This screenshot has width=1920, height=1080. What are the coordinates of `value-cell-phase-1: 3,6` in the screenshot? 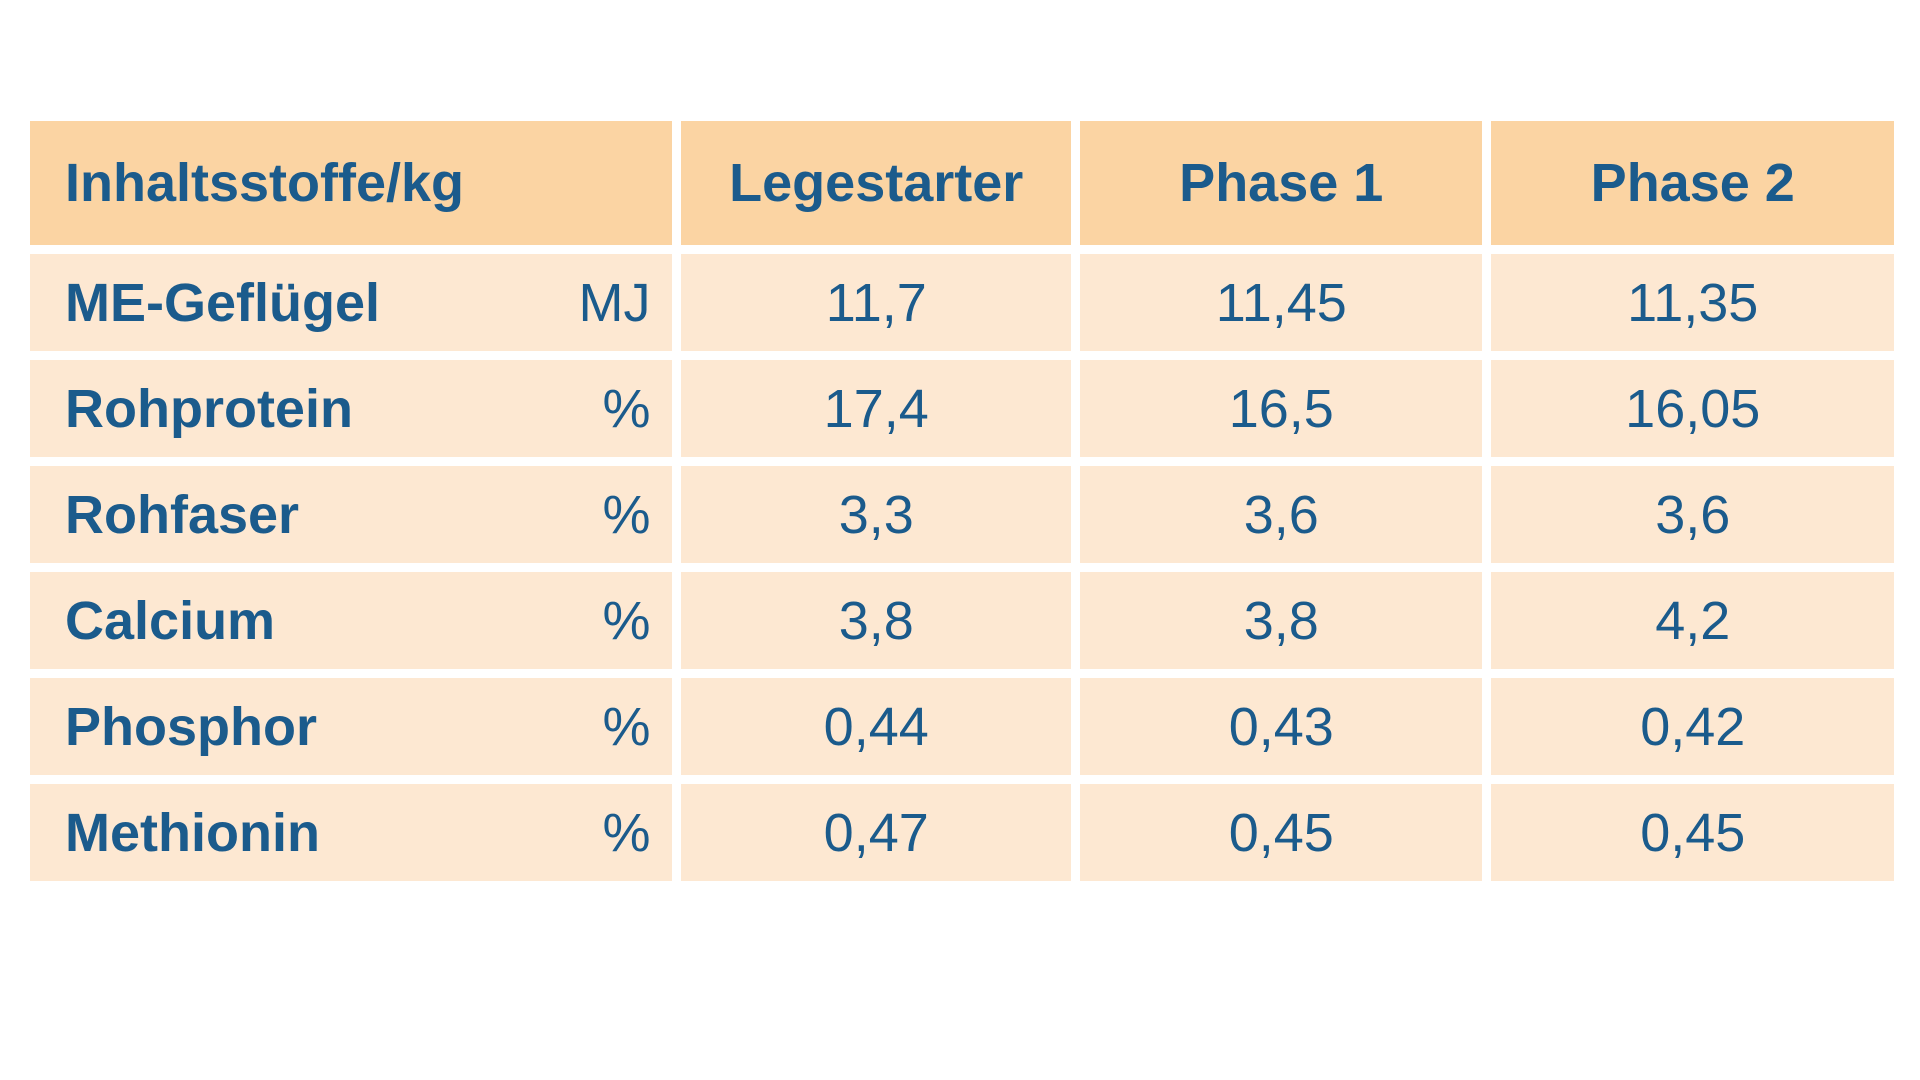 It's located at (1281, 514).